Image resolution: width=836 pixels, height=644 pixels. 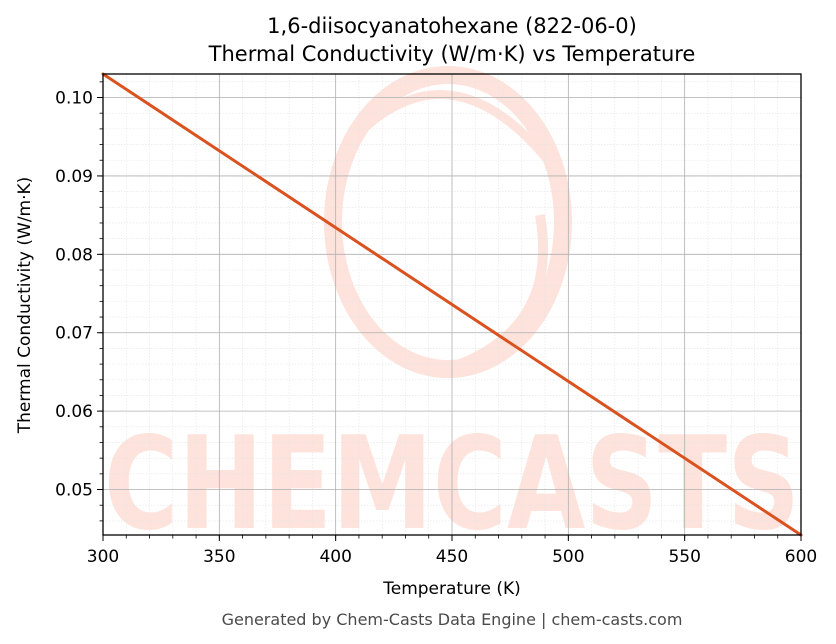 I want to click on y-tick-labels: 0.05 0.06 0.07 0.08 0.09 0.10, so click(x=74, y=295).